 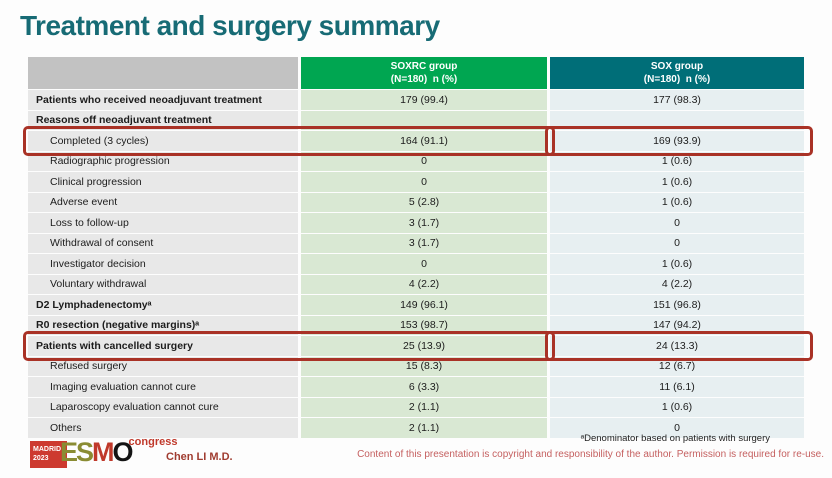 What do you see at coordinates (163, 284) in the screenshot?
I see `row-label: Voluntary withdrawal` at bounding box center [163, 284].